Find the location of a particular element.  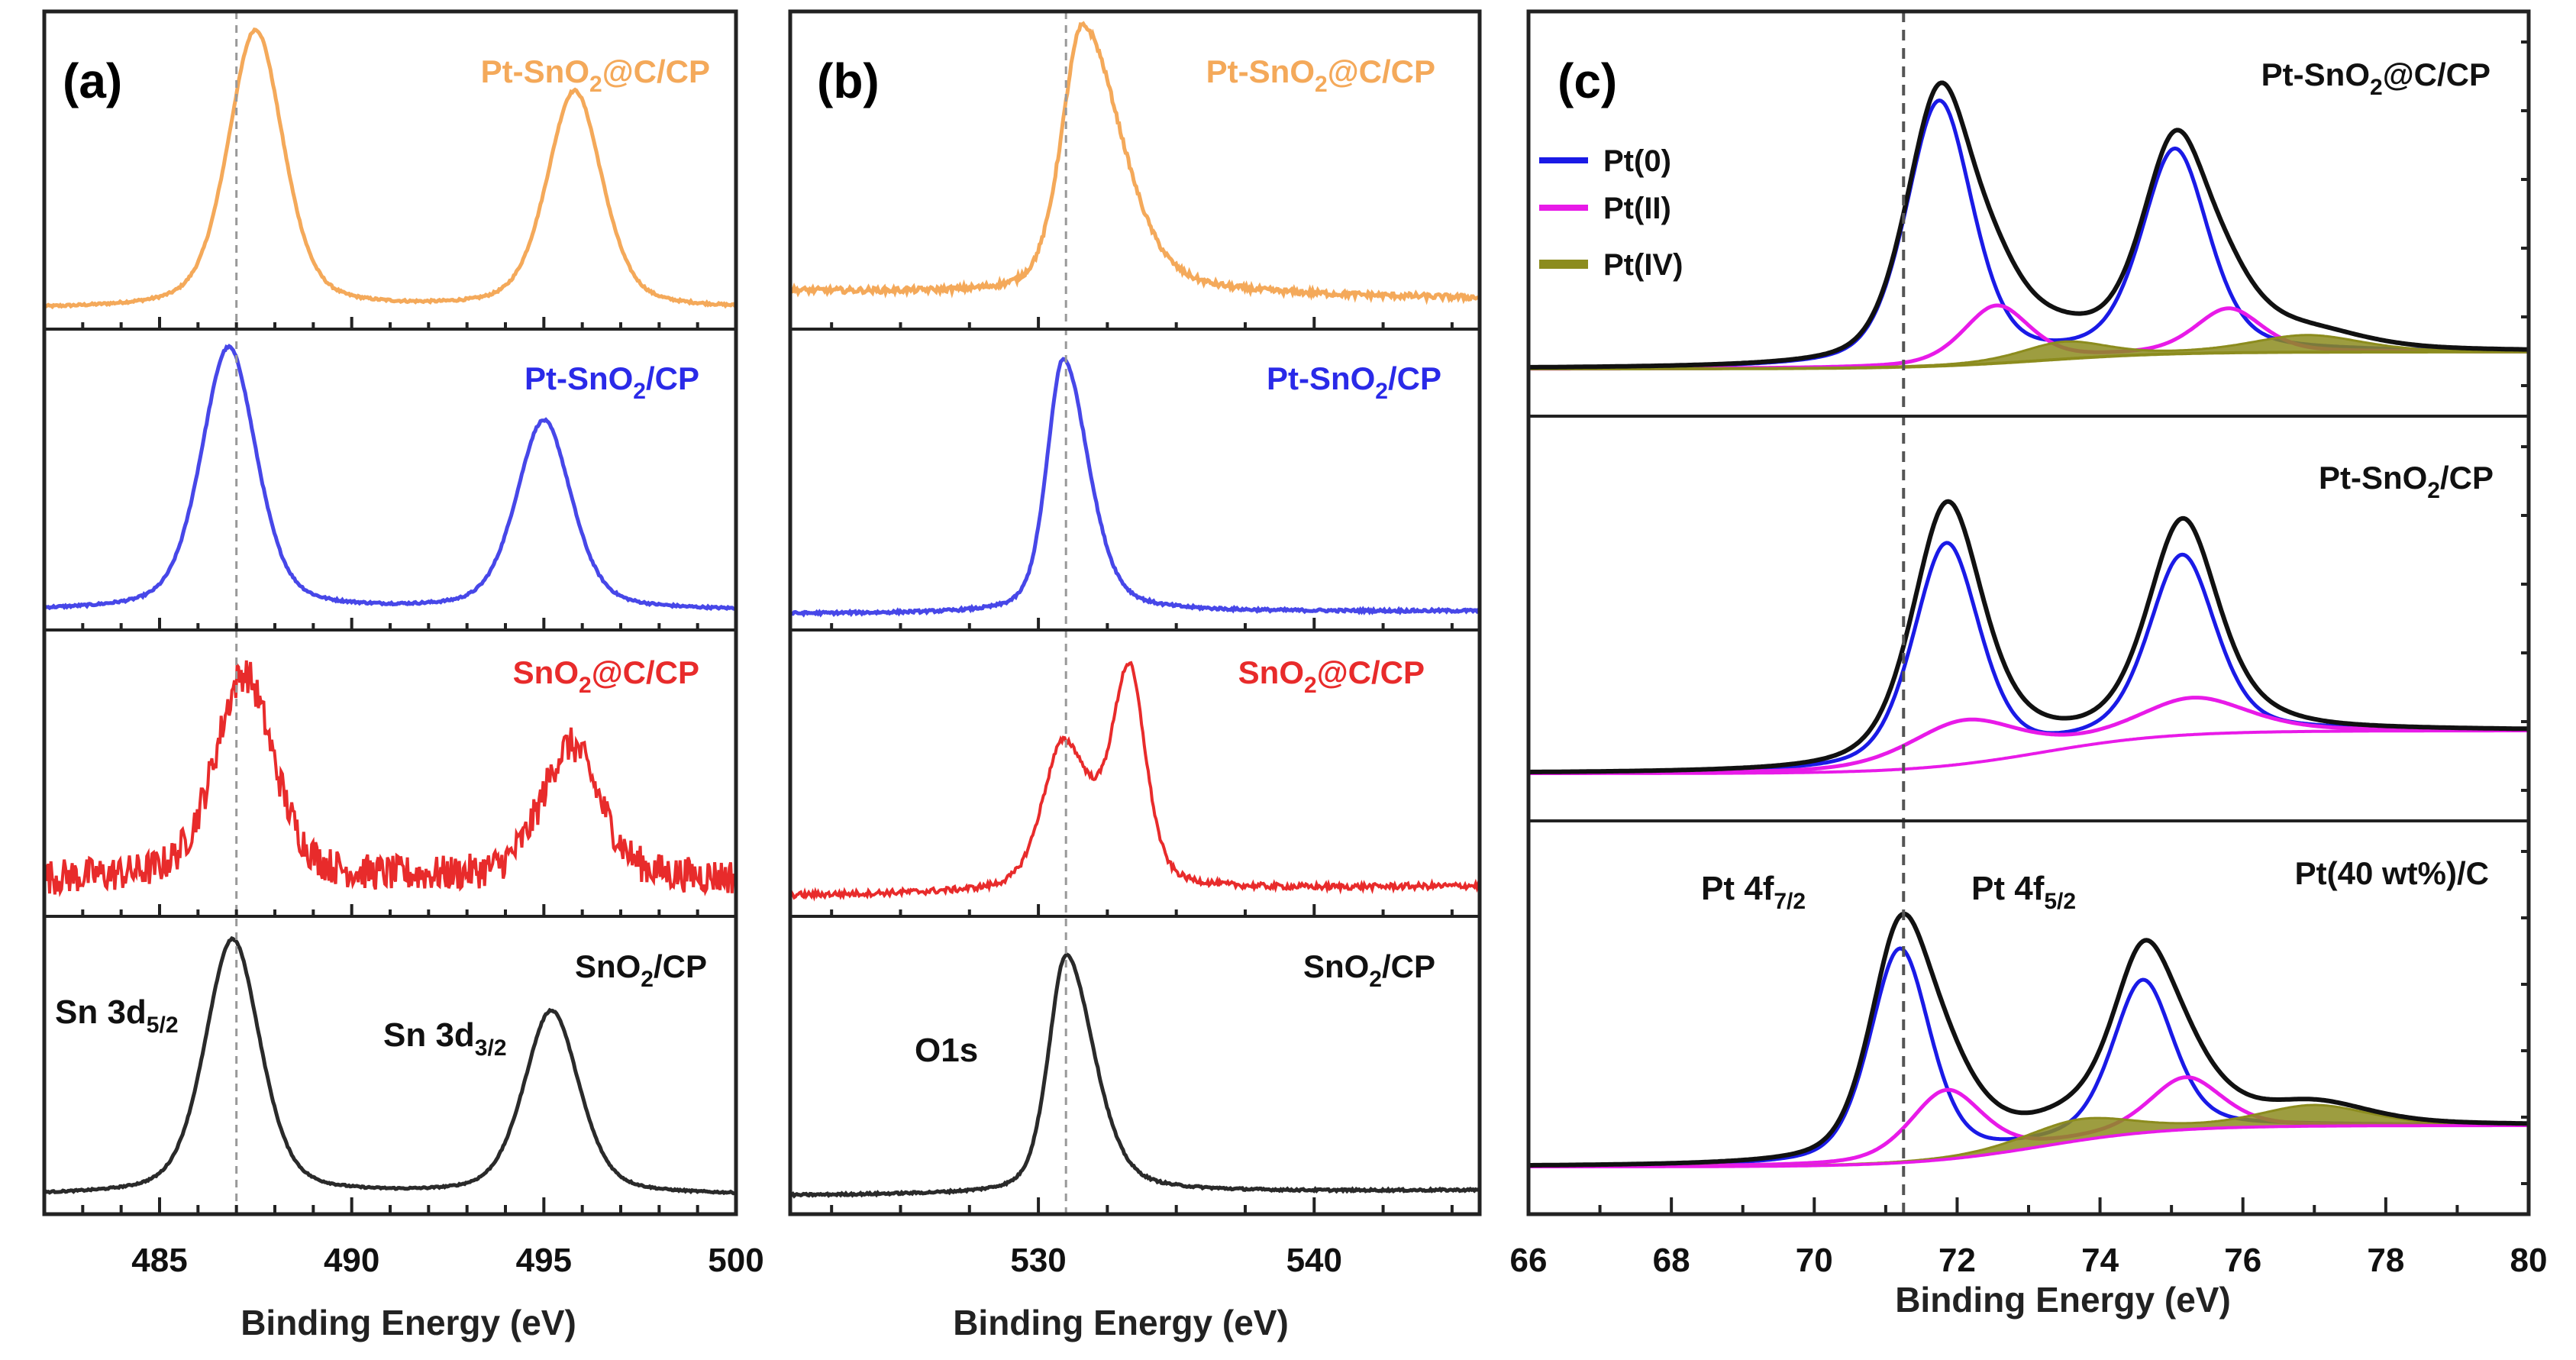

x-tick-label: 495 is located at coordinates (544, 1260).